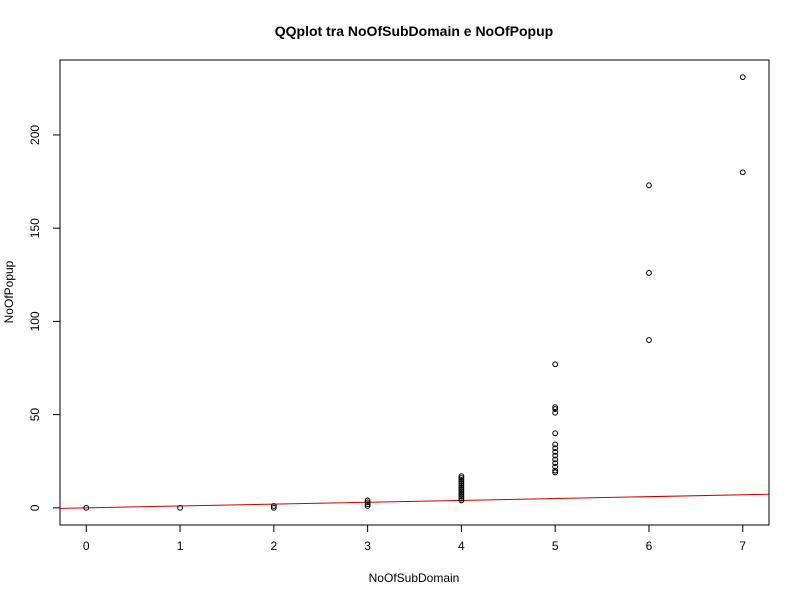 Image resolution: width=800 pixels, height=600 pixels. I want to click on x-tick-label: 6, so click(649, 546).